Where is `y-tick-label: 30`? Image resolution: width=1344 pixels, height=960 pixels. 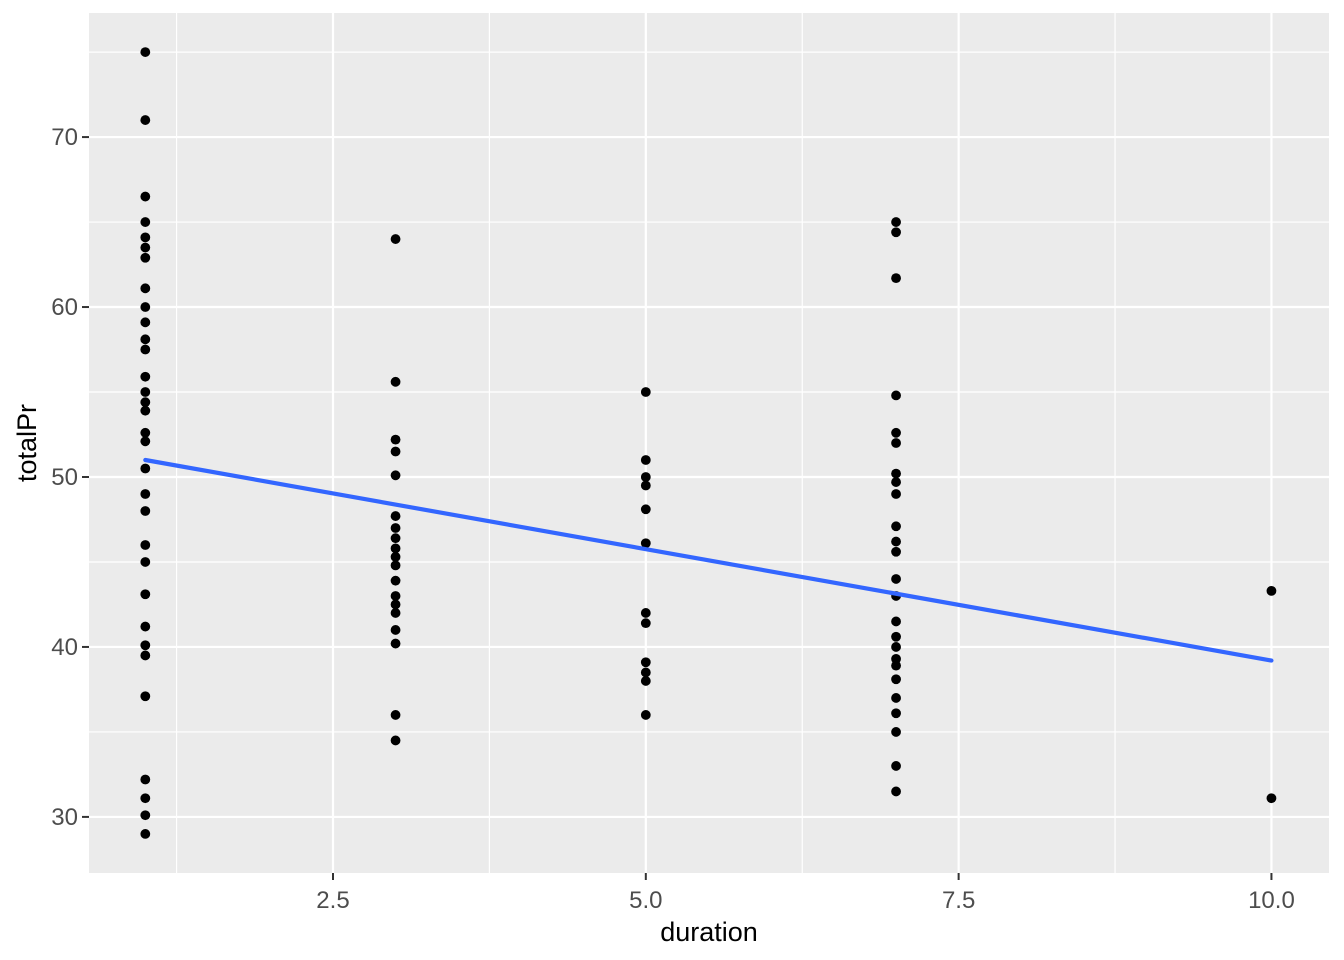
y-tick-label: 30 is located at coordinates (64, 817).